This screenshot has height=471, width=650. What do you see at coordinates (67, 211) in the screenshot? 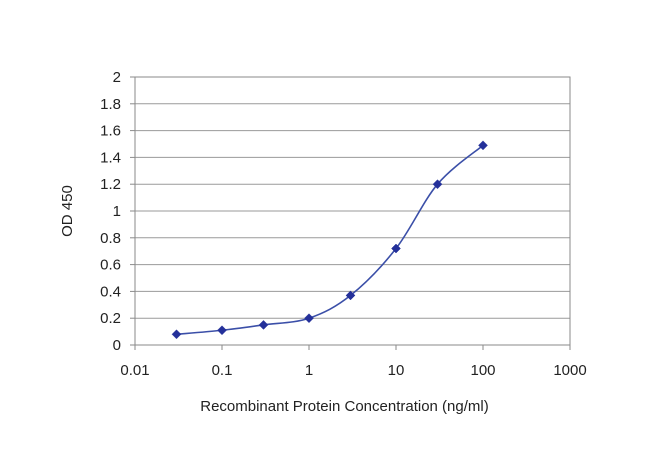
I see `y-axis-title: OD 450` at bounding box center [67, 211].